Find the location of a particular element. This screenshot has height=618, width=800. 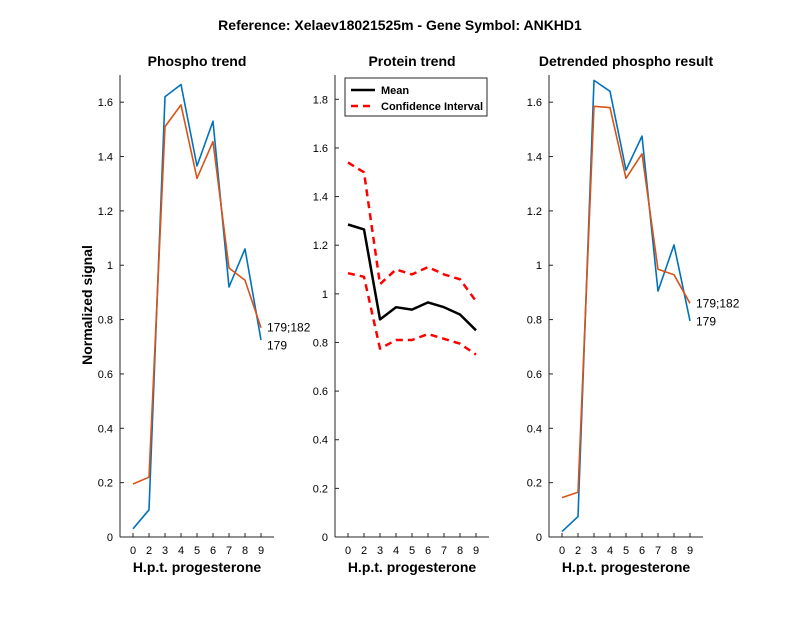

y-tick-label: 1.8 is located at coordinates (320, 100).